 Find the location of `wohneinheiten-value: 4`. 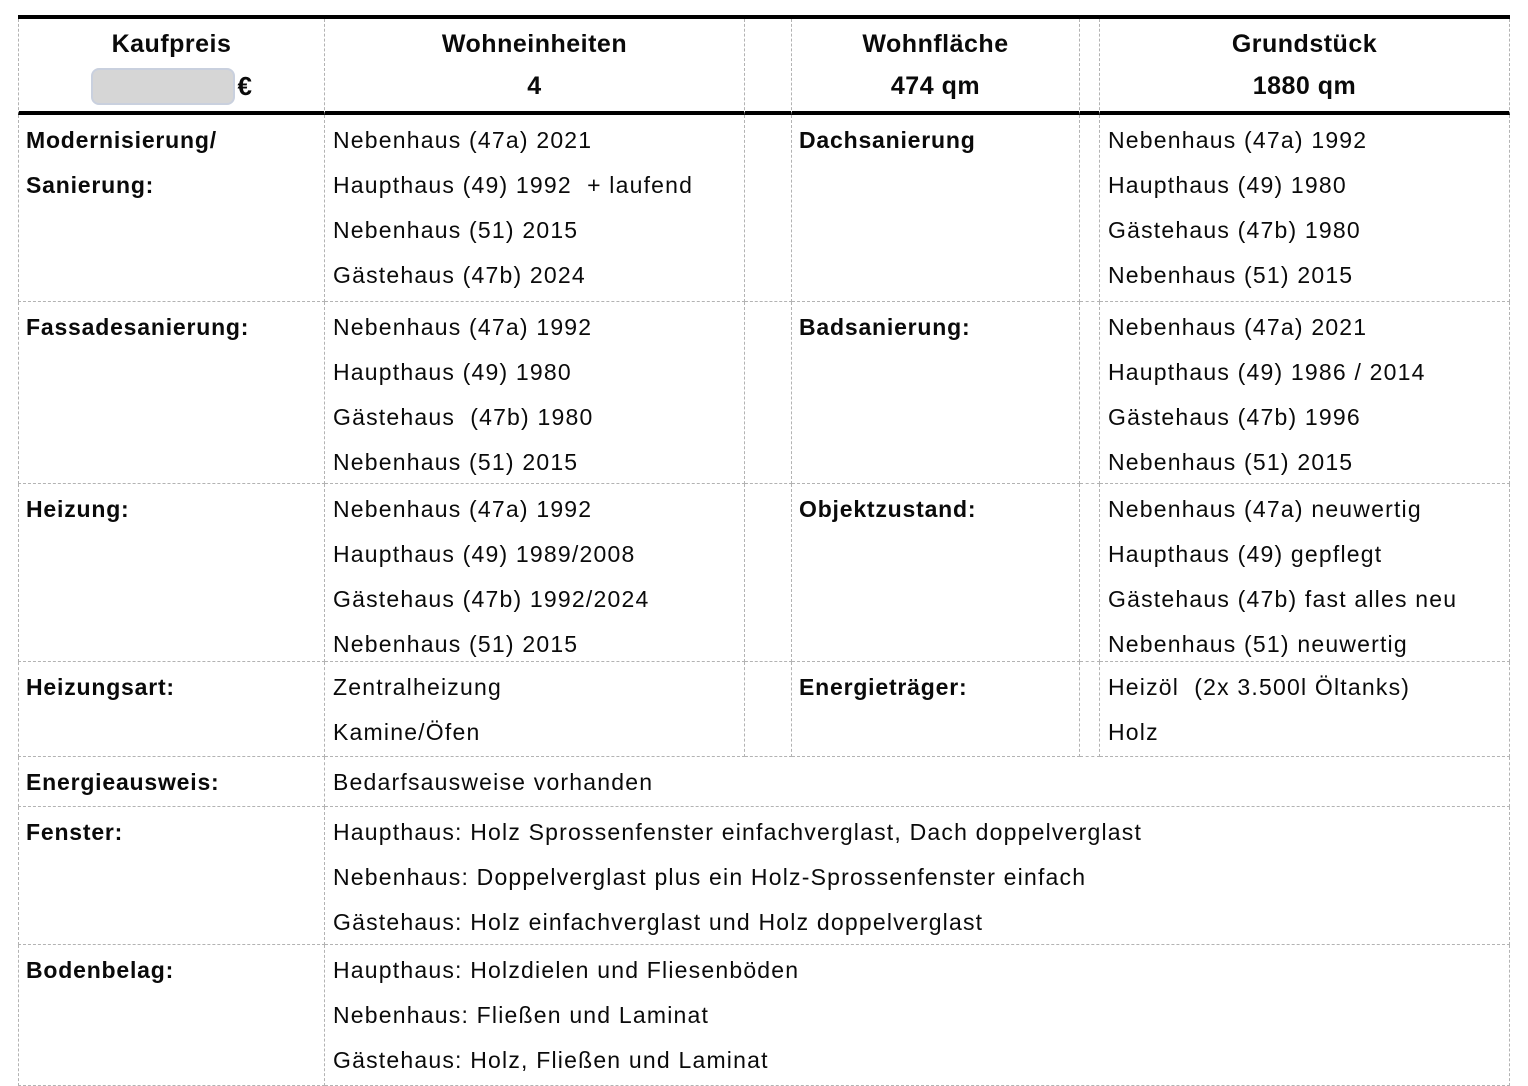

wohneinheiten-value: 4 is located at coordinates (534, 86).